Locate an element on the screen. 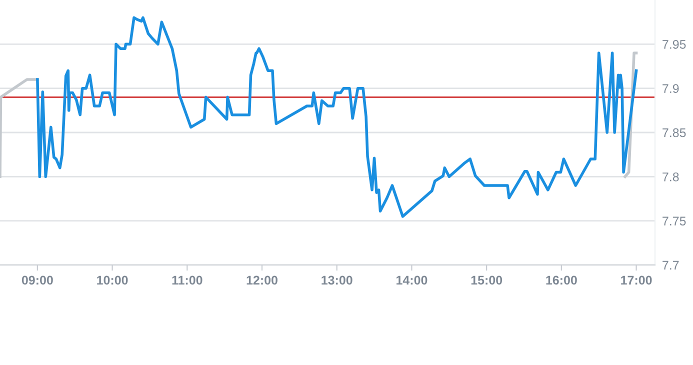 The width and height of the screenshot is (693, 365). y-tick-label: 7.7 is located at coordinates (670, 265).